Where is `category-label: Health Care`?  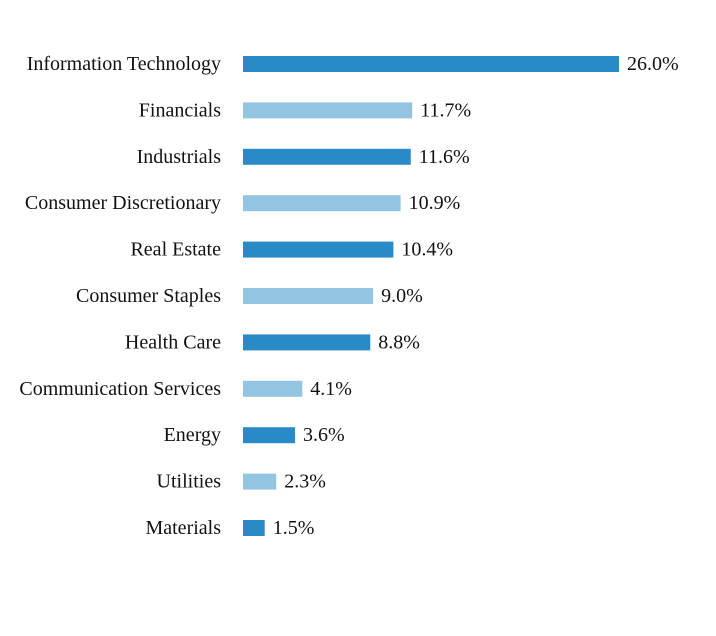
category-label: Health Care is located at coordinates (173, 342).